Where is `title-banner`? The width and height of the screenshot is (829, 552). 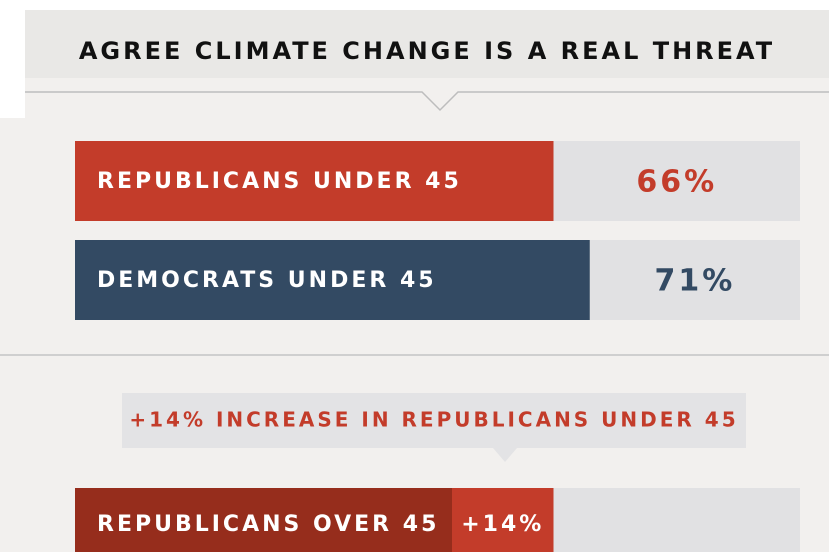
title-banner is located at coordinates (427, 44).